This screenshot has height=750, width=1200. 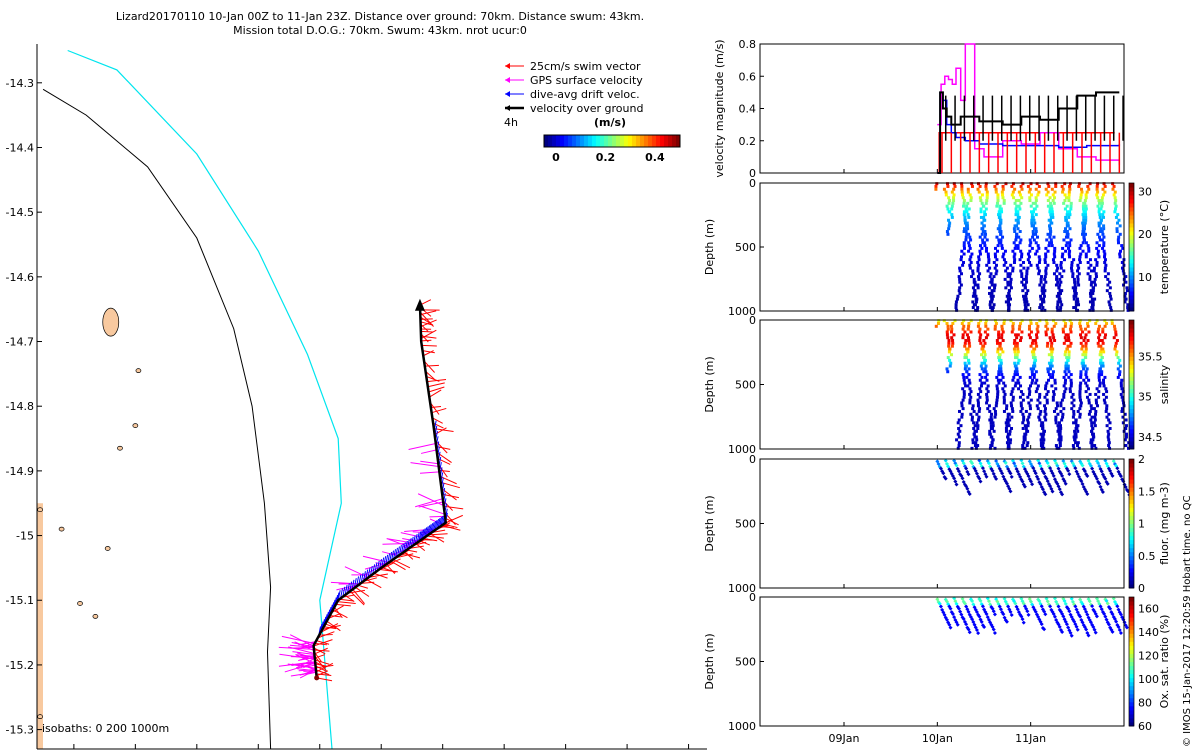 What do you see at coordinates (709, 384) in the screenshot?
I see `salinity-y-label: Depth (m)` at bounding box center [709, 384].